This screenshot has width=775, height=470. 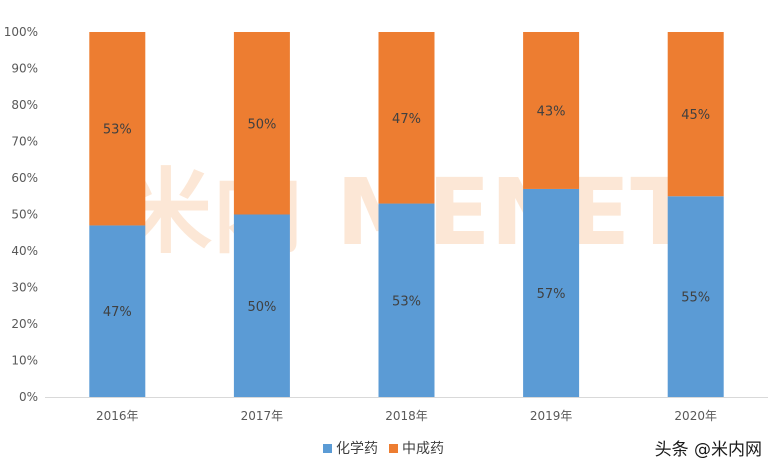 What do you see at coordinates (24, 105) in the screenshot?
I see `y-tick-label: 80%` at bounding box center [24, 105].